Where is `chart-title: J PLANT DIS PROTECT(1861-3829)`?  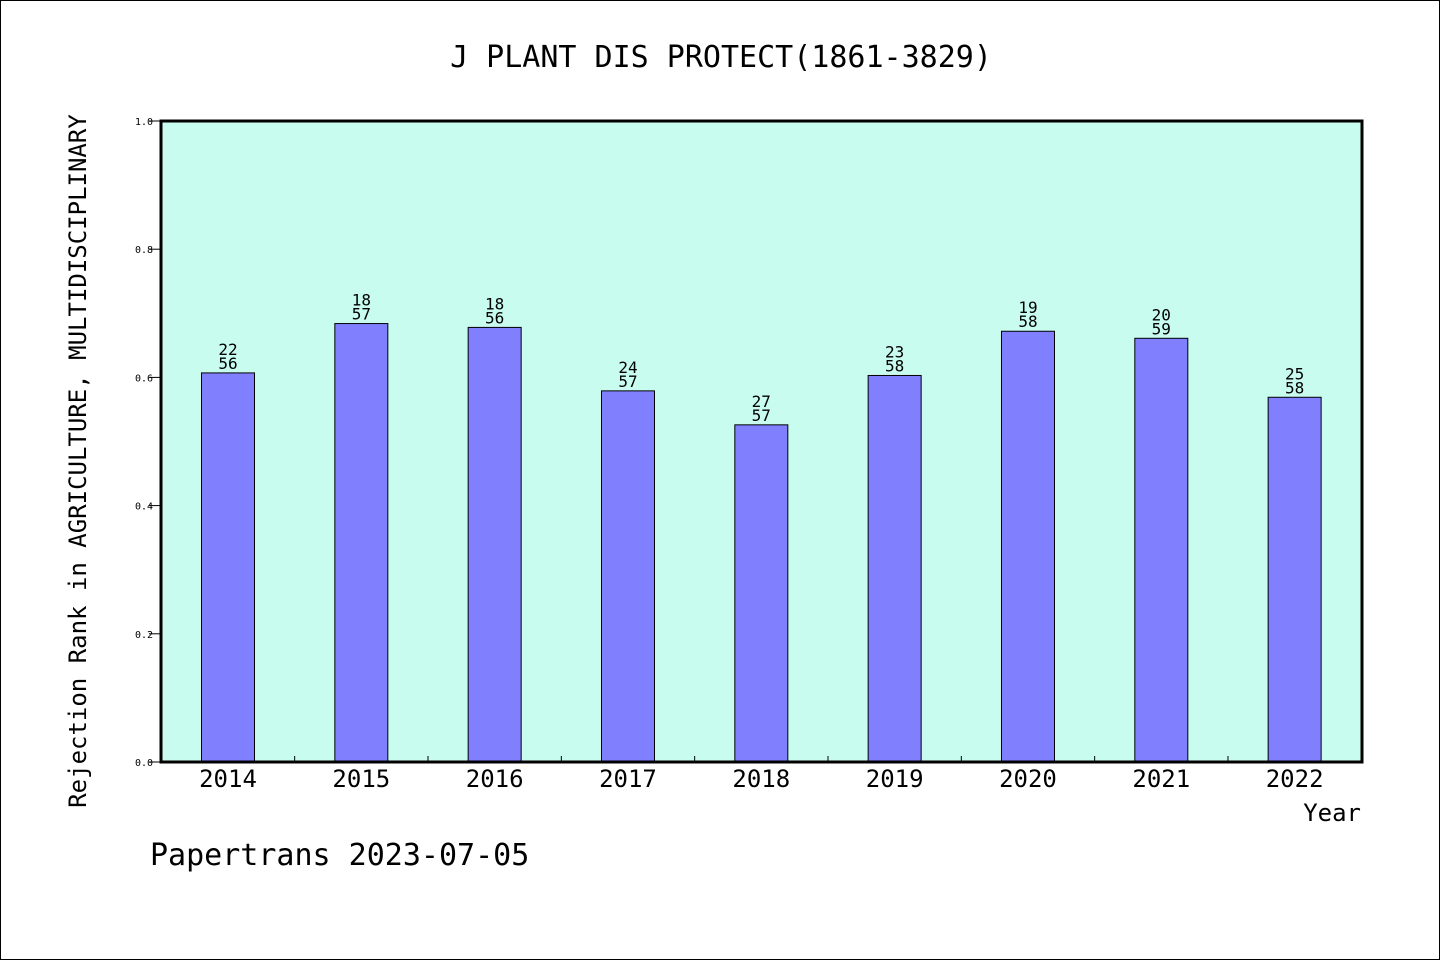 chart-title: J PLANT DIS PROTECT(1861-3829) is located at coordinates (721, 57).